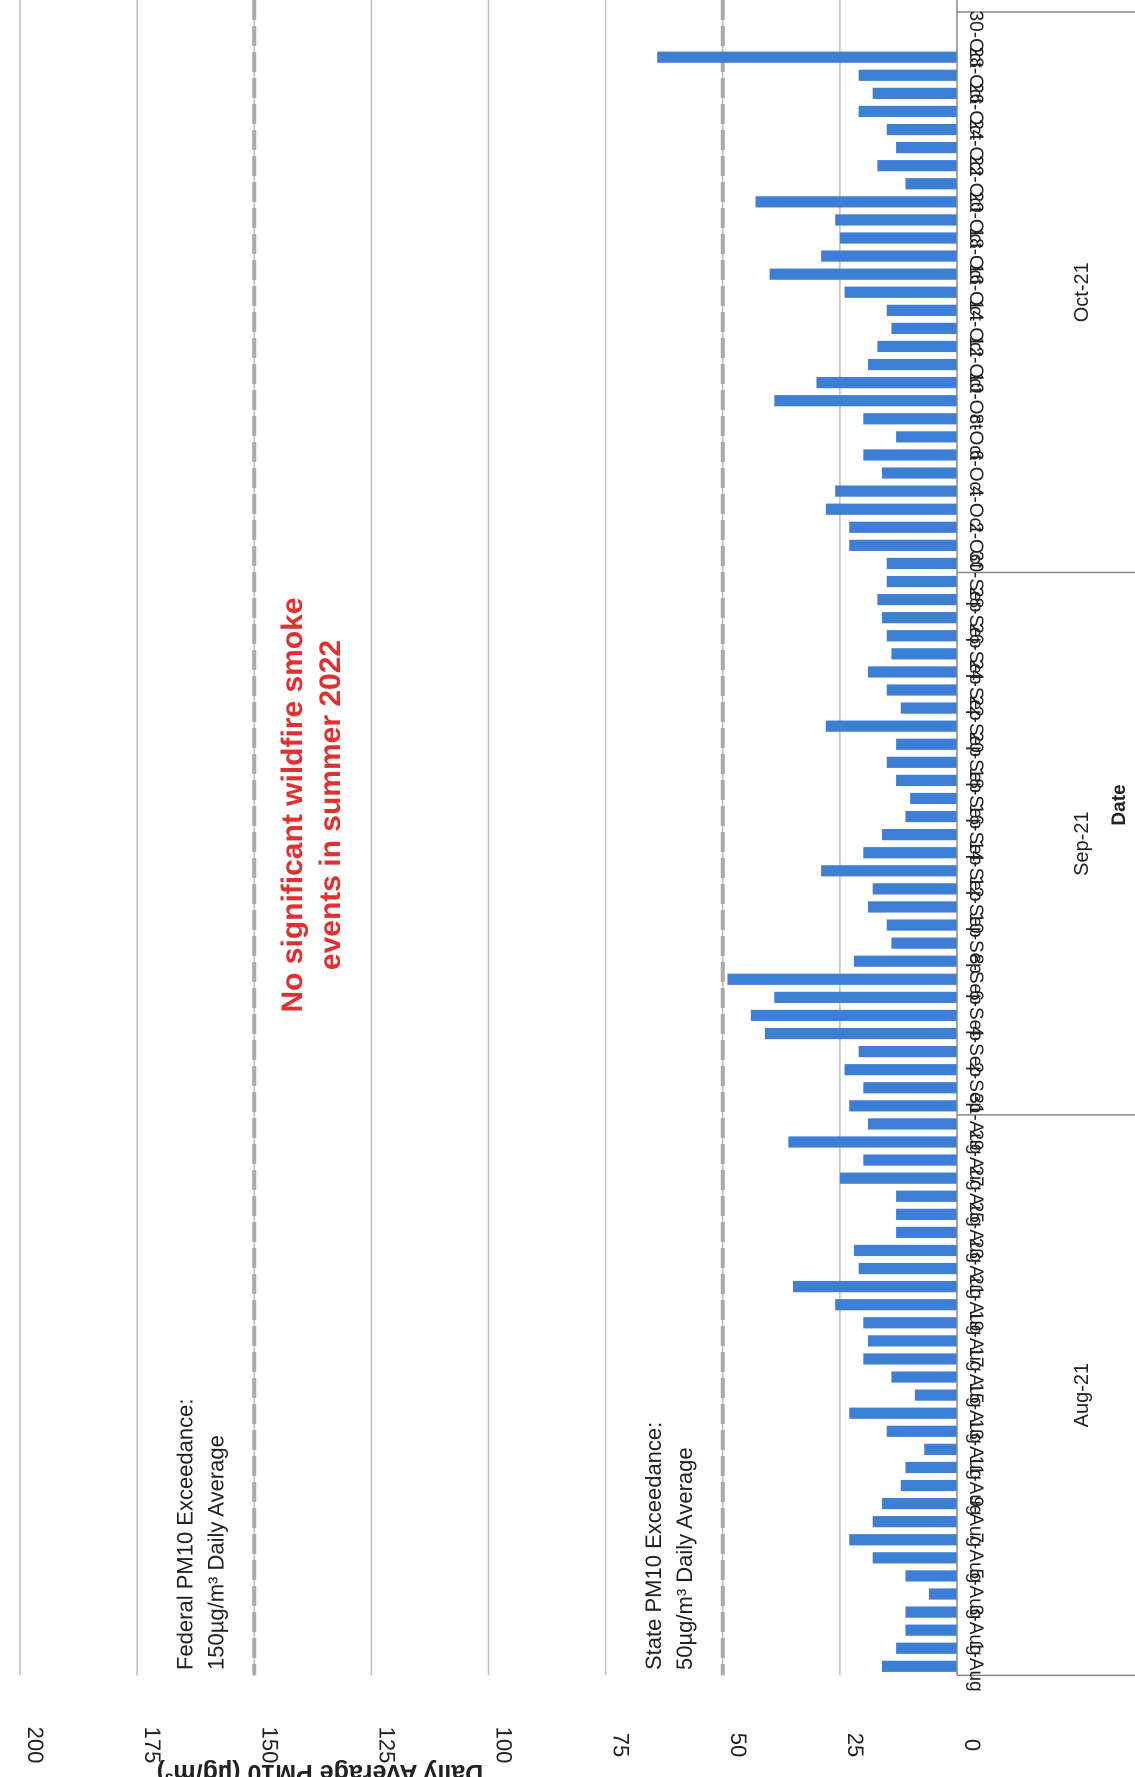 This screenshot has height=1777, width=1135. Describe the element at coordinates (975, 148) in the screenshot. I see `date-tick-label: 24-Oct` at that location.